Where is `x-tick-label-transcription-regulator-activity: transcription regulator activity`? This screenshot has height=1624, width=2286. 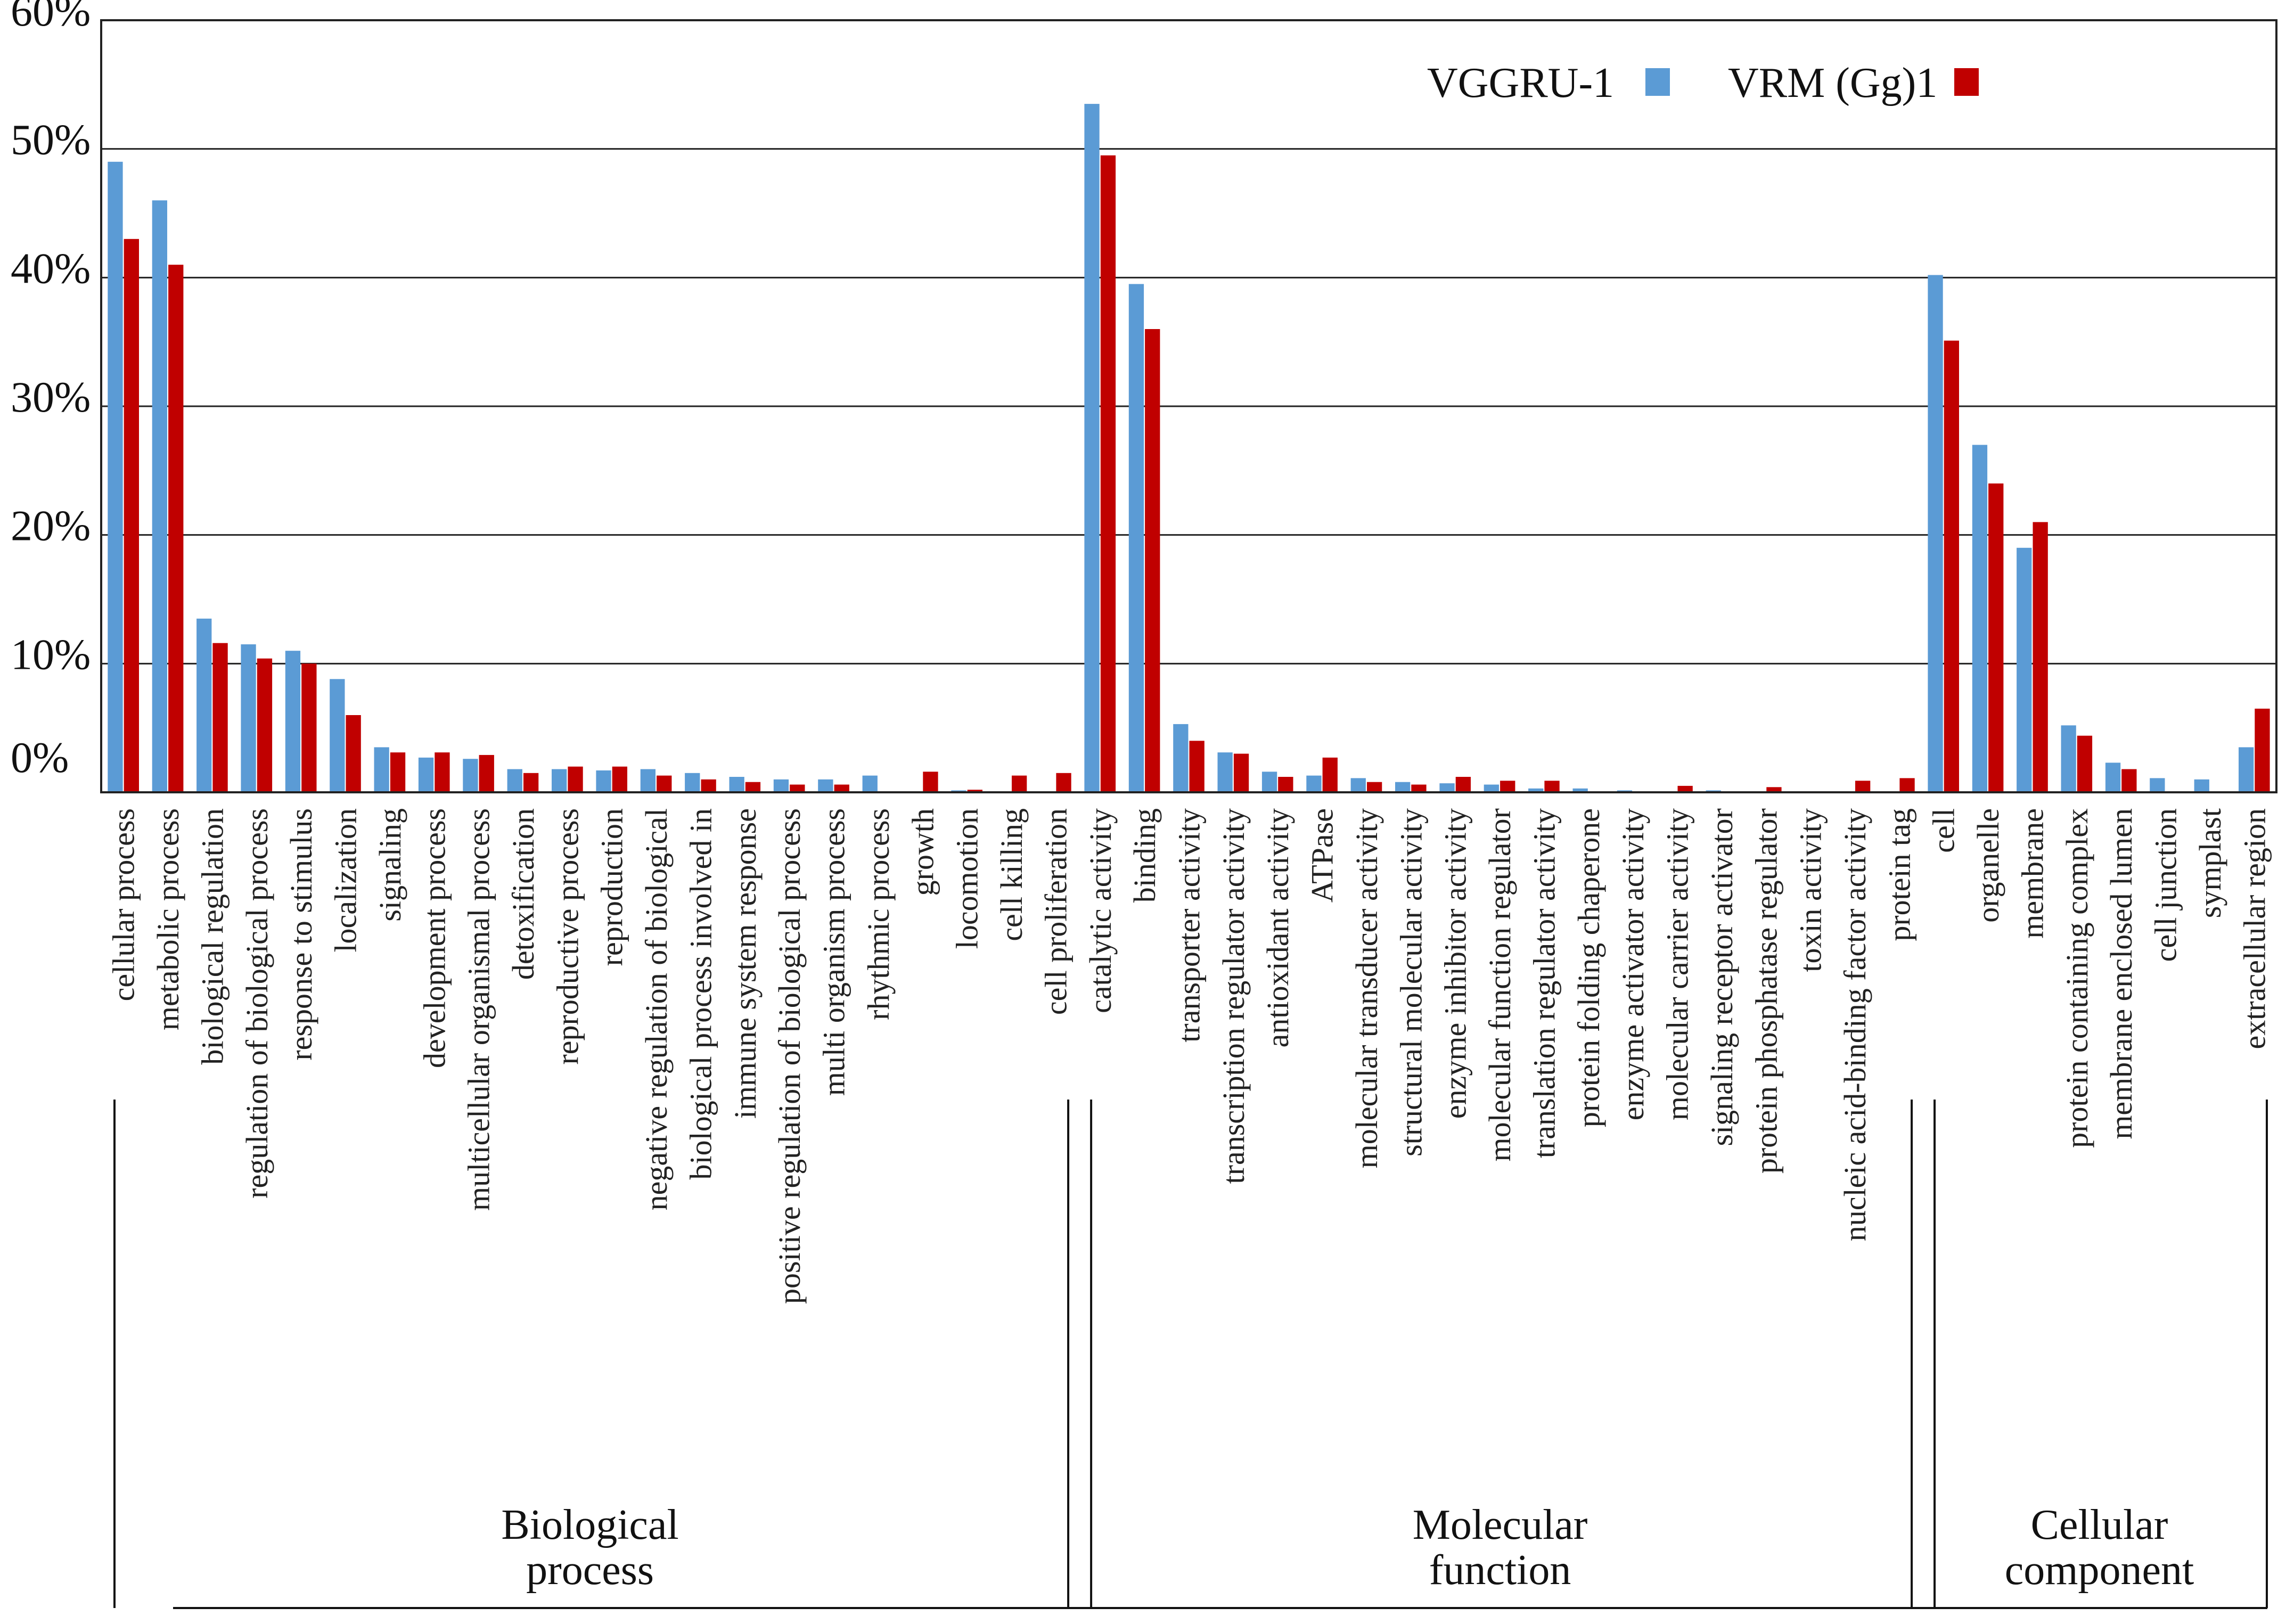
x-tick-label-transcription-regulator-activity: transcription regulator activity is located at coordinates (1233, 996).